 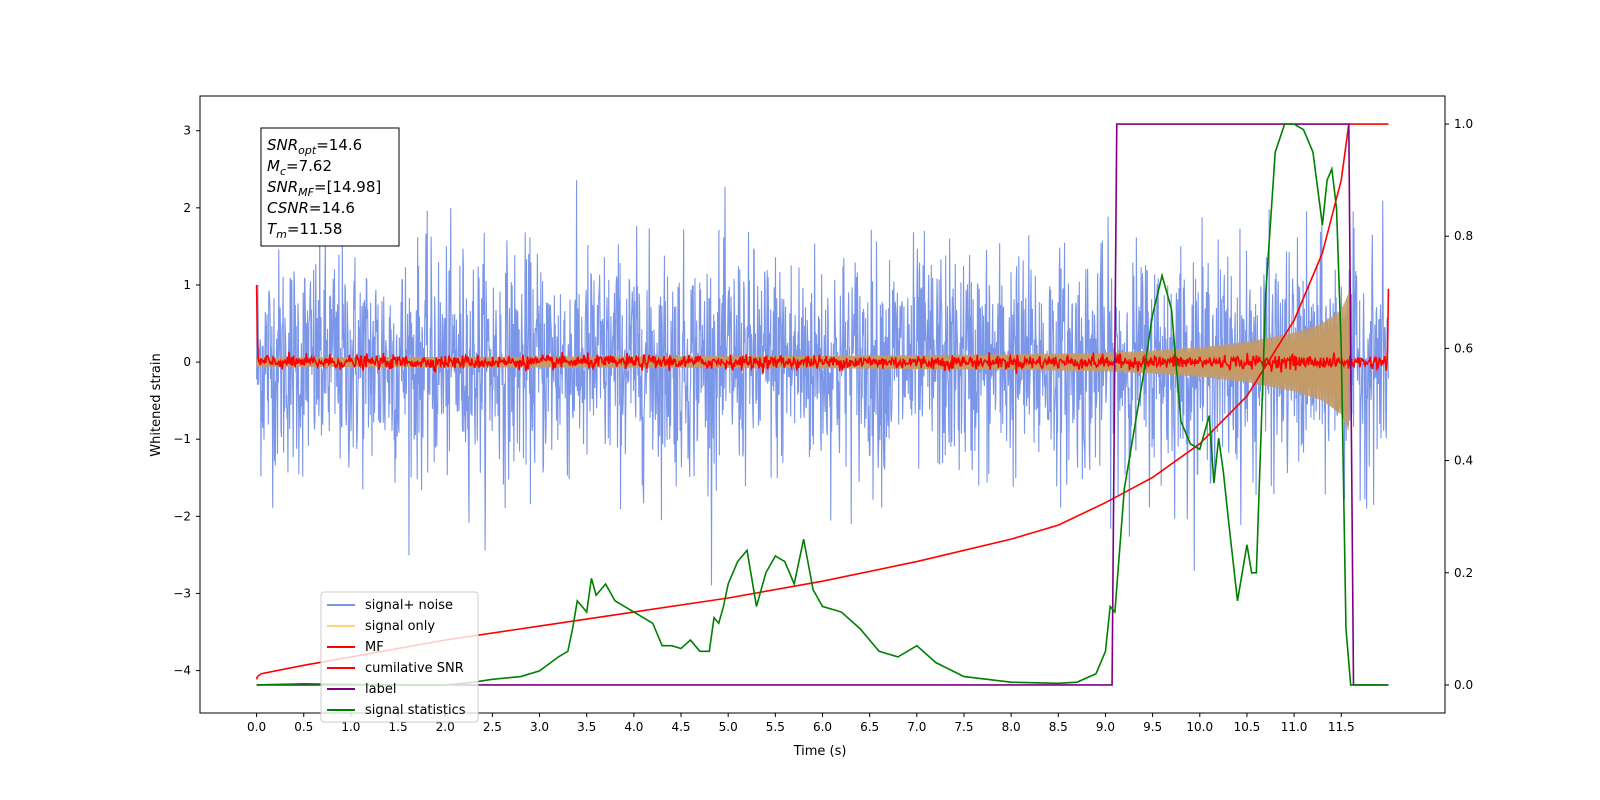 What do you see at coordinates (822, 727) in the screenshot?
I see `x-tick-label: 6.0` at bounding box center [822, 727].